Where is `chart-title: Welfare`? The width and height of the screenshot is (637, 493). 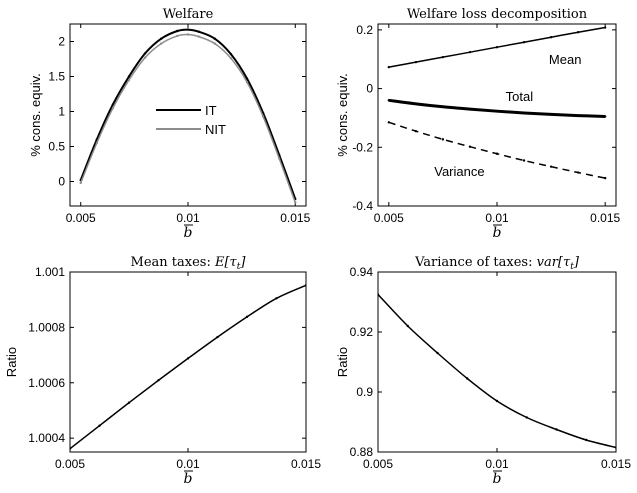 chart-title: Welfare is located at coordinates (188, 14).